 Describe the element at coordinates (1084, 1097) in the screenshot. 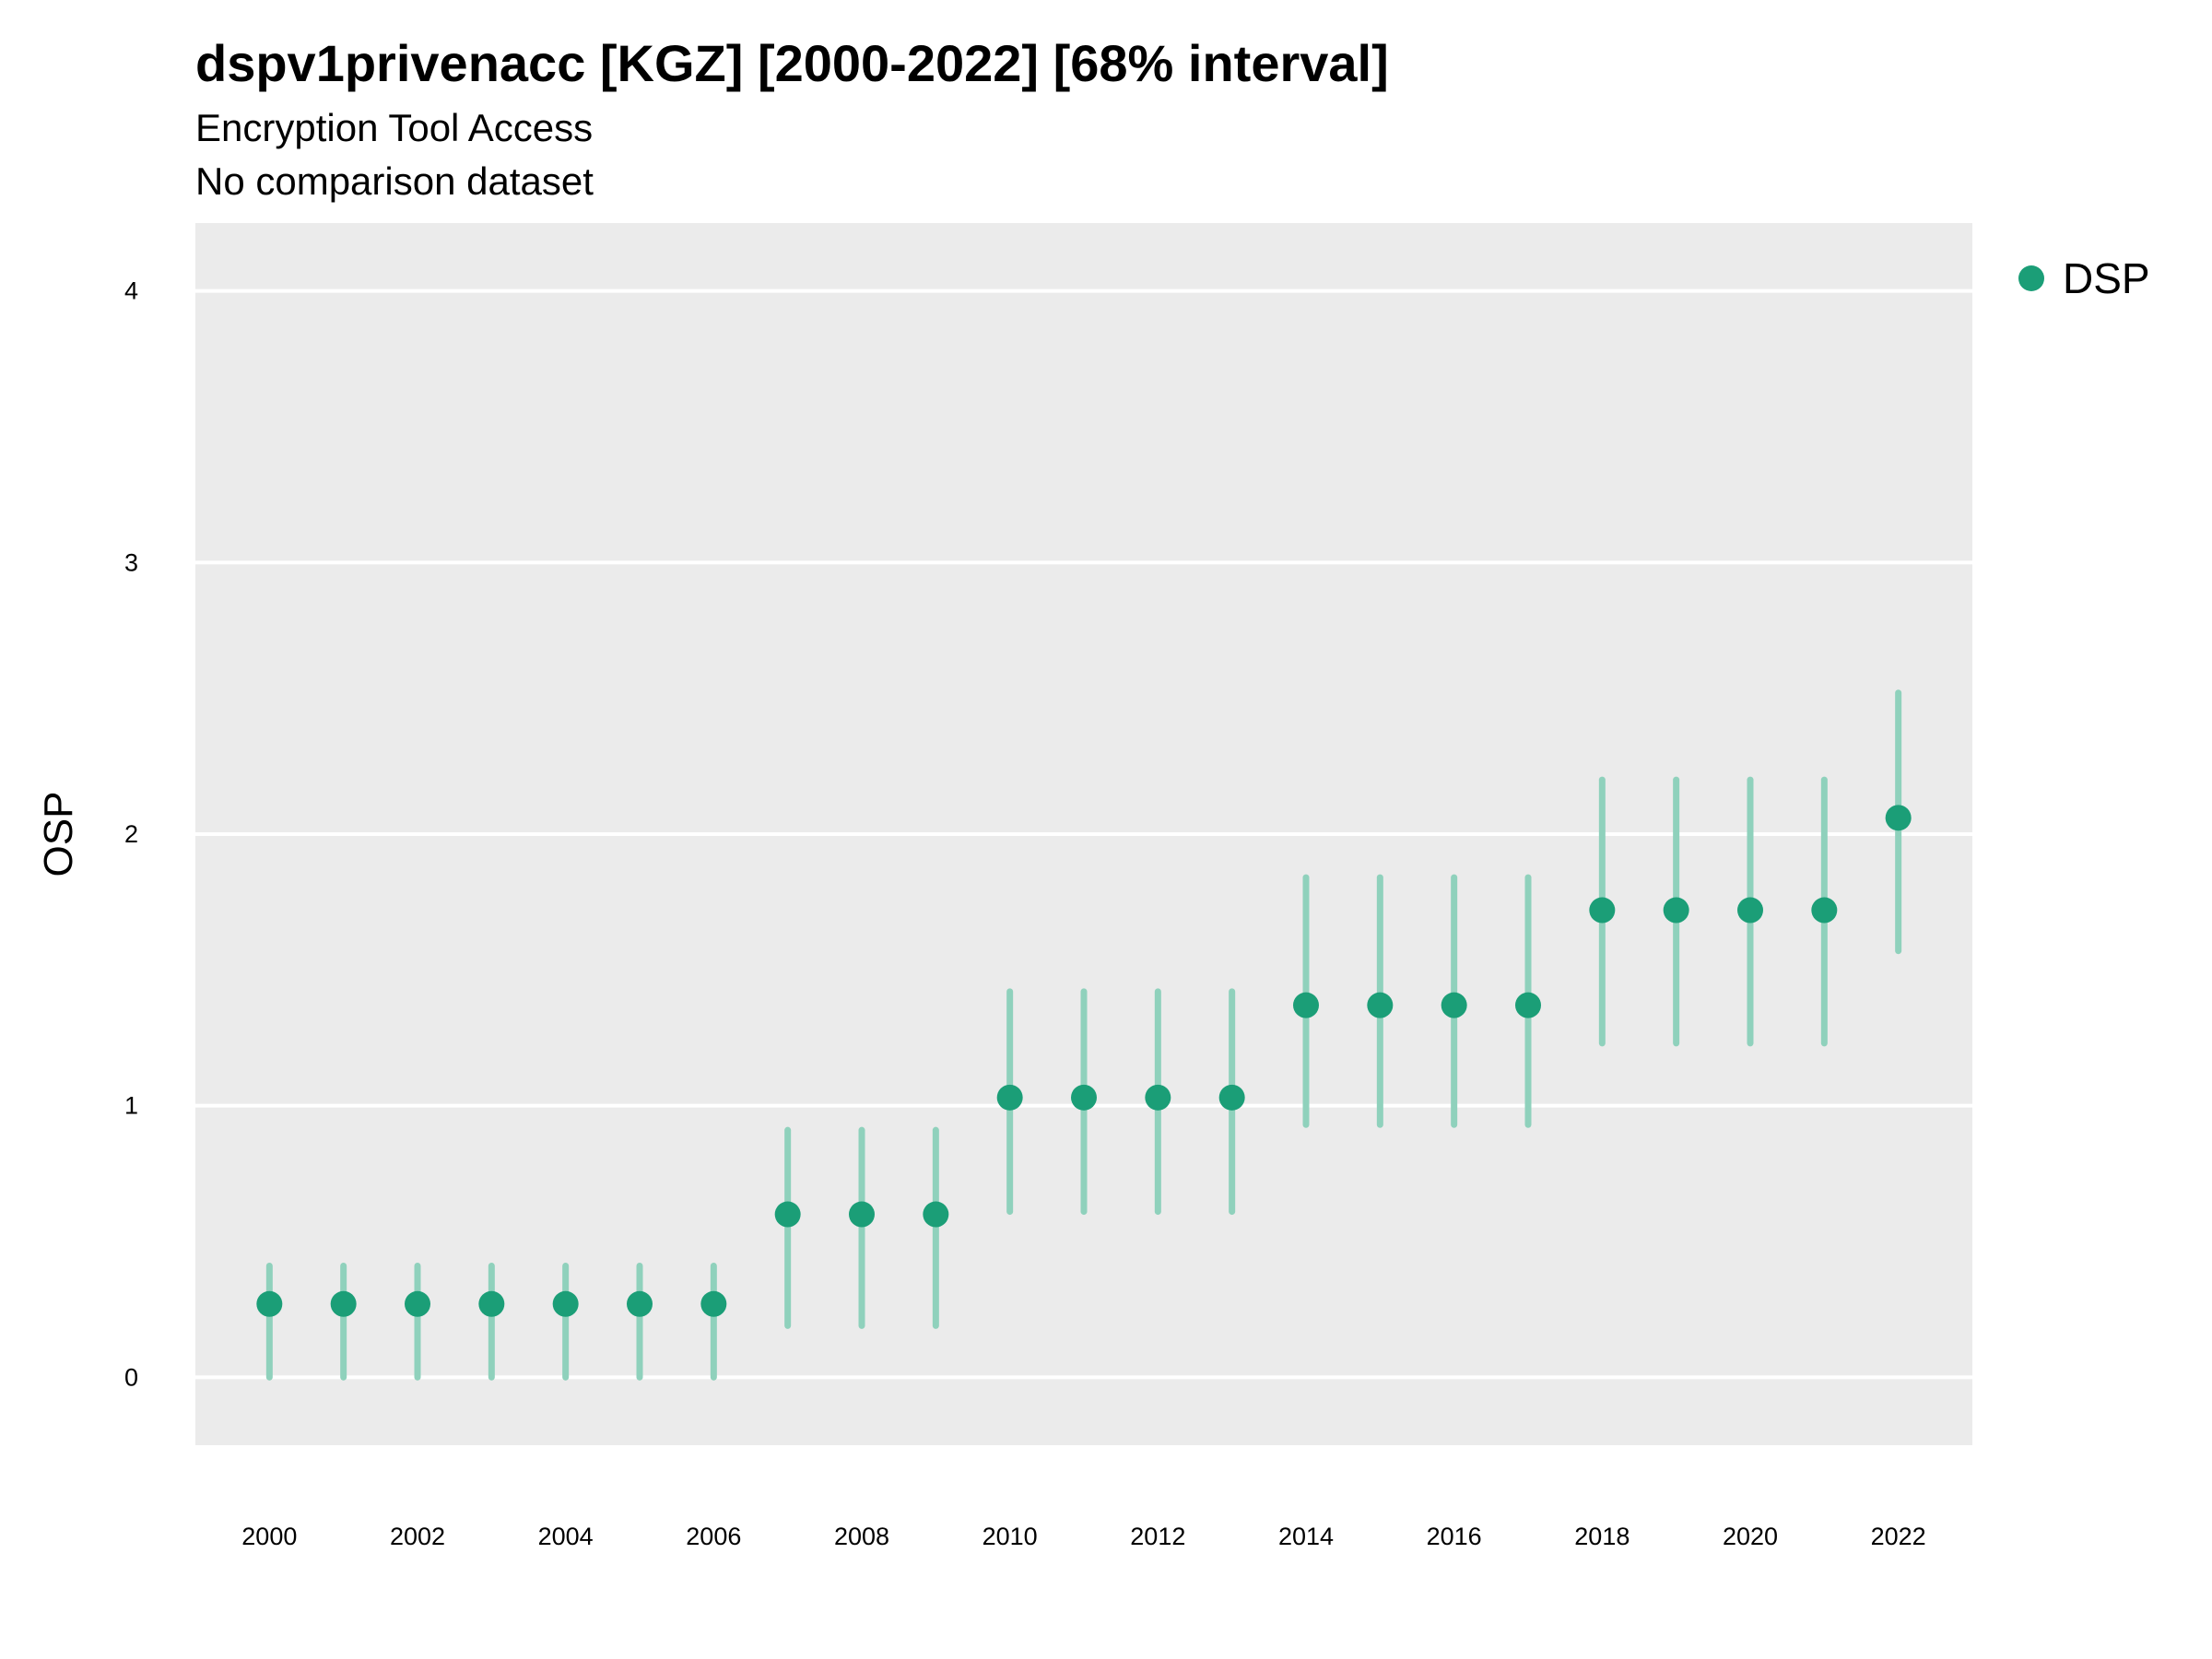

I see `data-point-2011` at that location.